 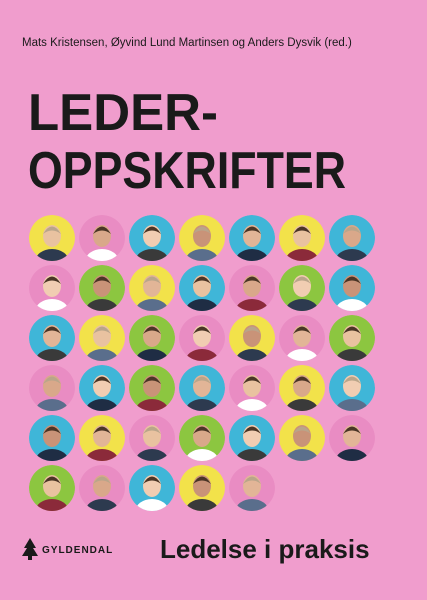 I want to click on publisher: GYLDENDAL, so click(x=77, y=550).